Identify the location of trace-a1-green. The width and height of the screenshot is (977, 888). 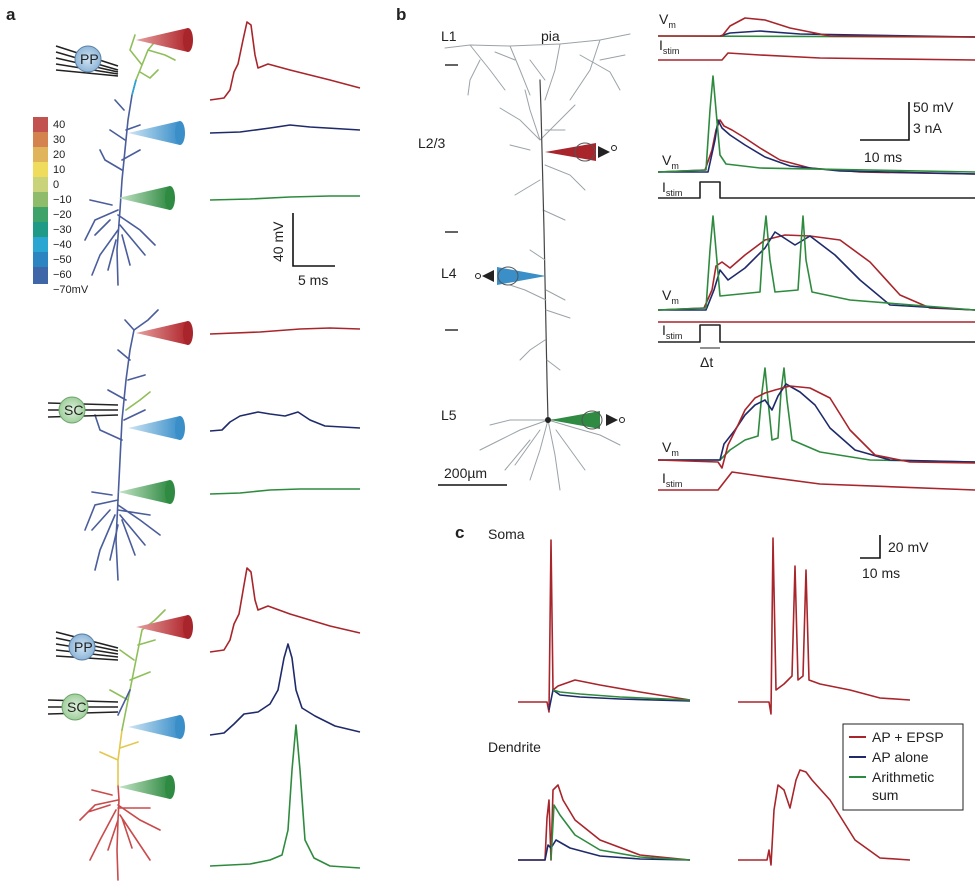
(284, 198).